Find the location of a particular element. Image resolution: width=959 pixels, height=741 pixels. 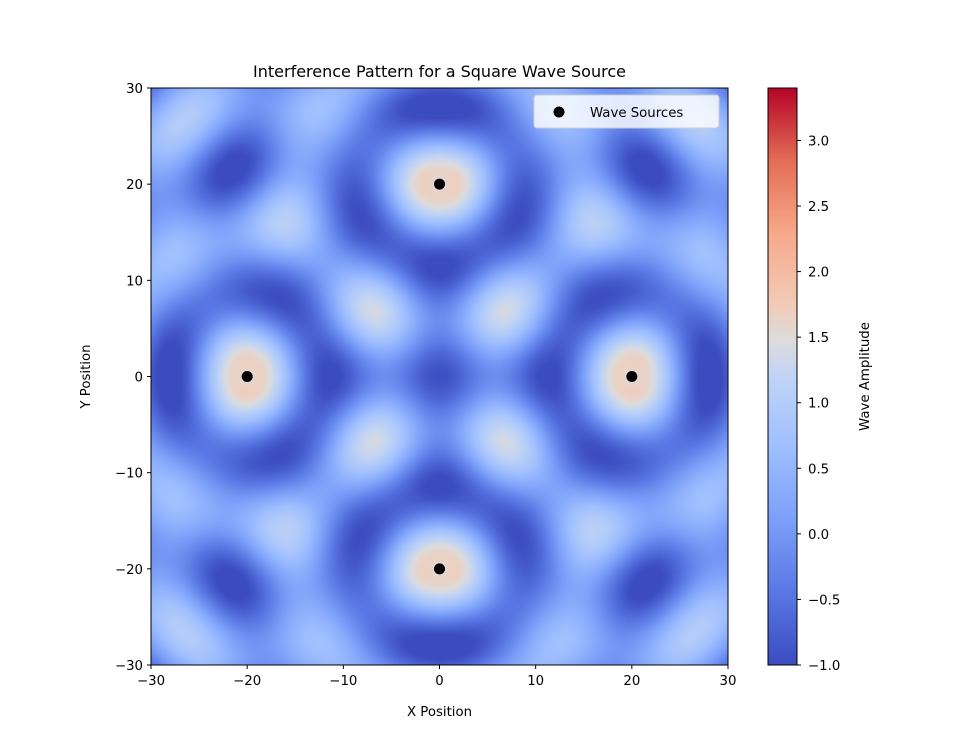

legend: Wave Sources is located at coordinates (626, 111).